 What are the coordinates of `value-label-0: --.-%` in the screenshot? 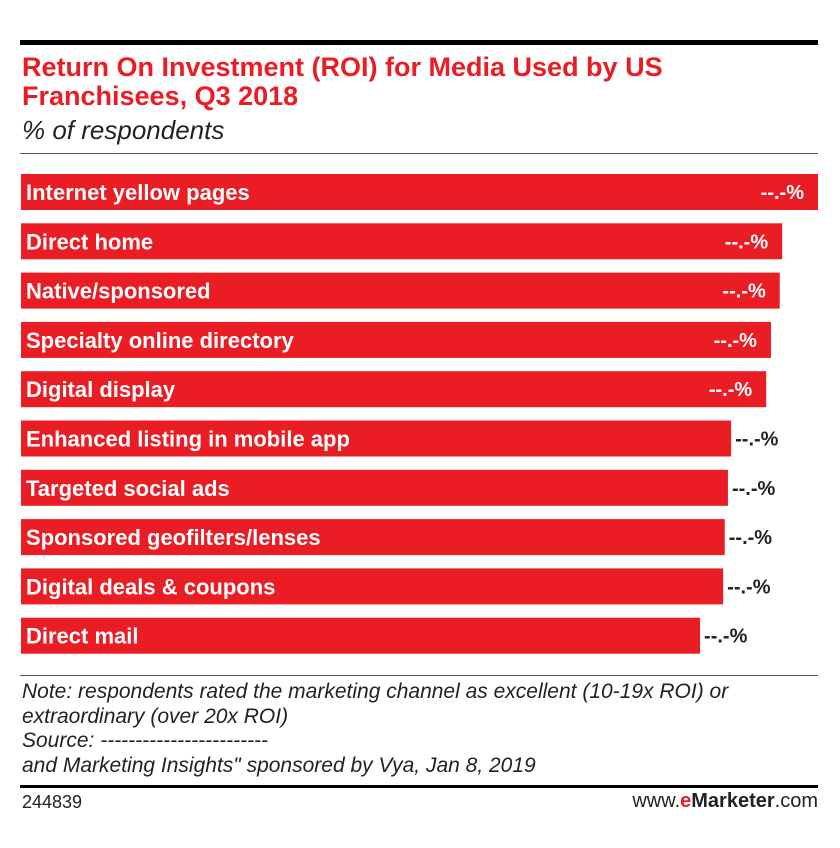 It's located at (783, 193).